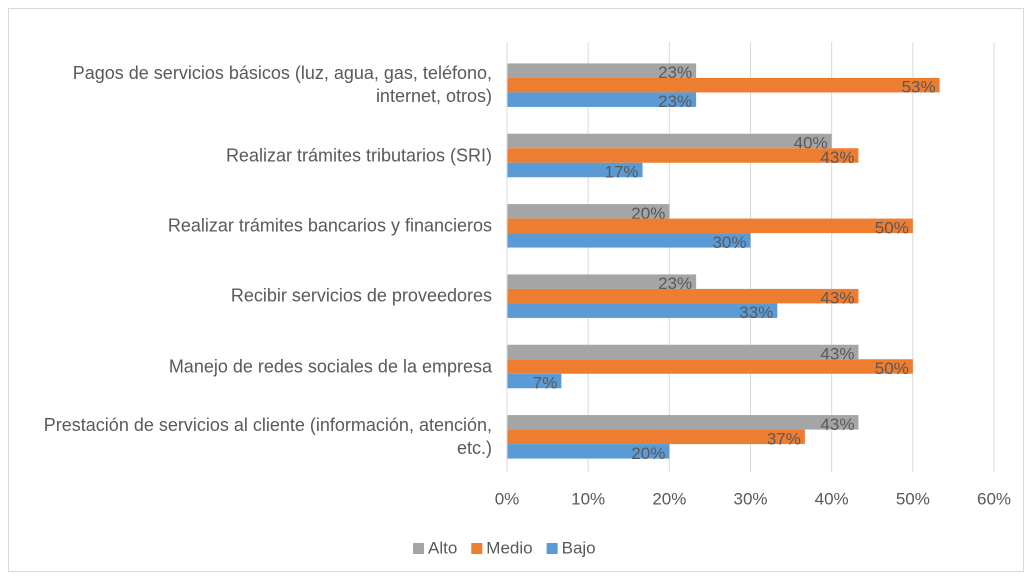  What do you see at coordinates (919, 87) in the screenshot?
I see `data-label: 53%` at bounding box center [919, 87].